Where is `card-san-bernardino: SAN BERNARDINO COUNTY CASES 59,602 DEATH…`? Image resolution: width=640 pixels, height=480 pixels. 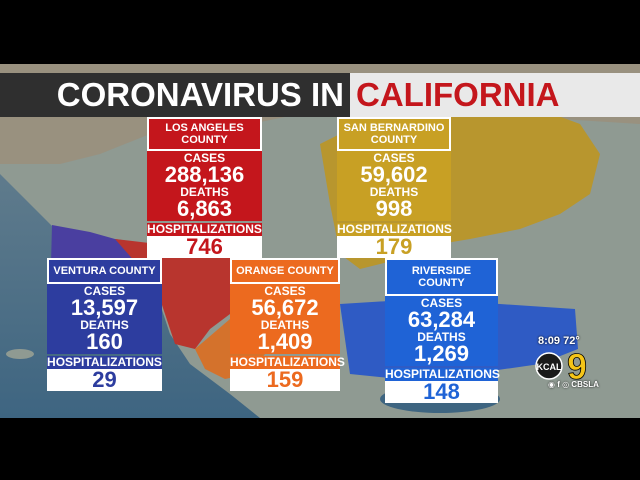
card-san-bernardino: SAN BERNARDINO COUNTY CASES 59,602 DEATH… is located at coordinates (394, 188).